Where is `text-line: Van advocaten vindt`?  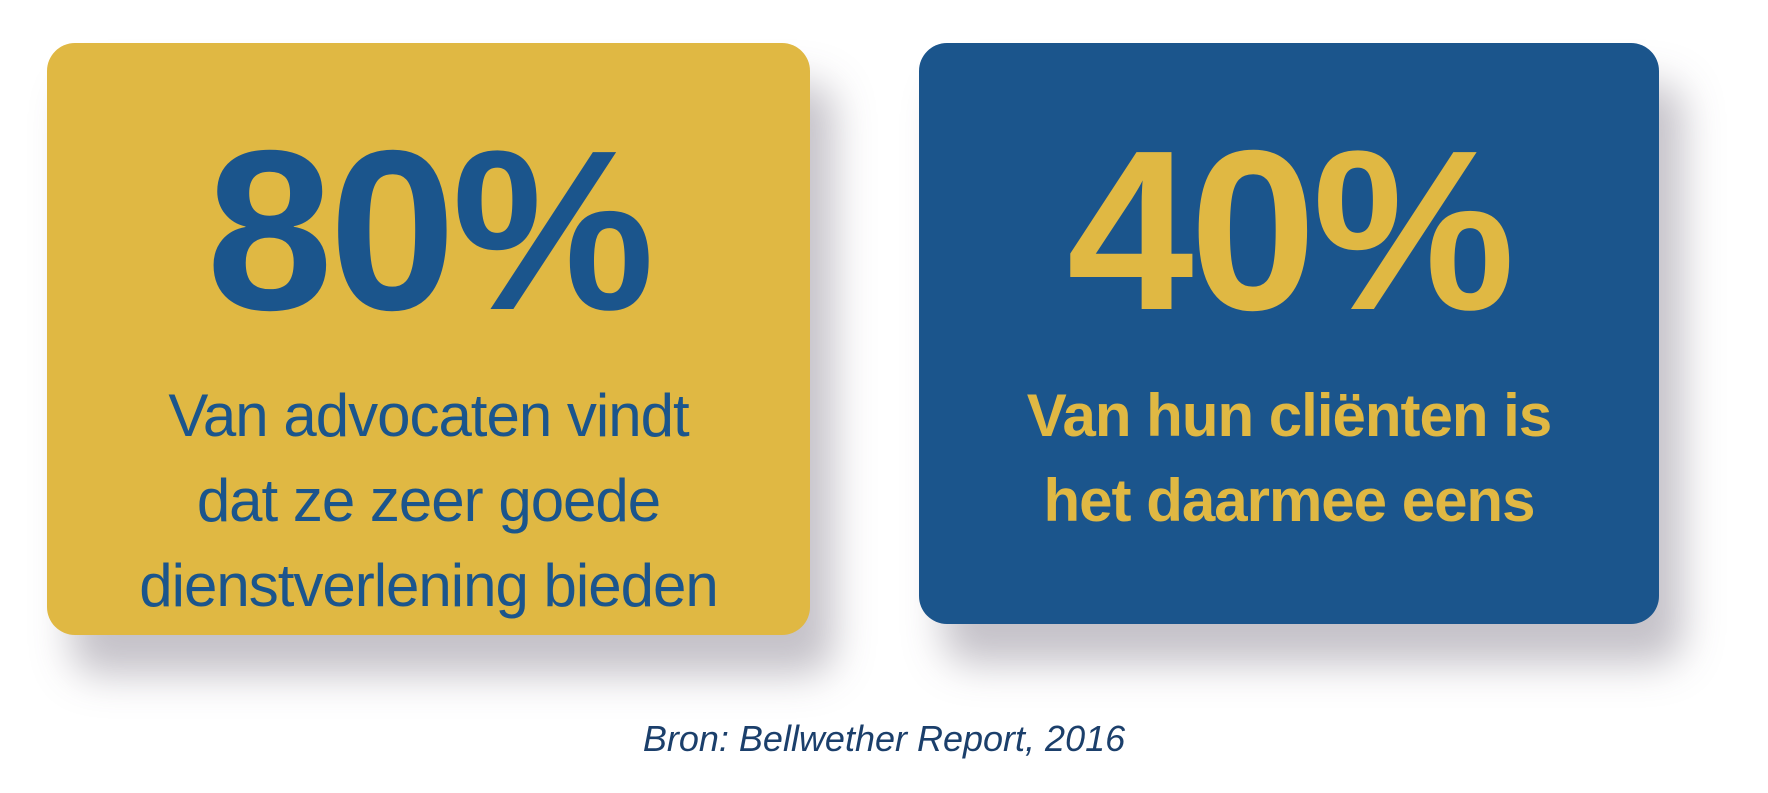 text-line: Van advocaten vindt is located at coordinates (428, 415).